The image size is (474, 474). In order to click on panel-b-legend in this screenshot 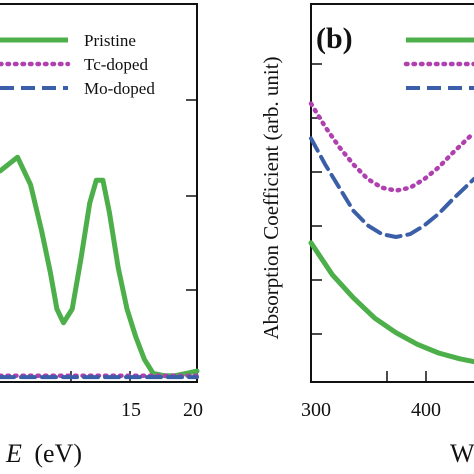, I will do `click(438, 63)`.